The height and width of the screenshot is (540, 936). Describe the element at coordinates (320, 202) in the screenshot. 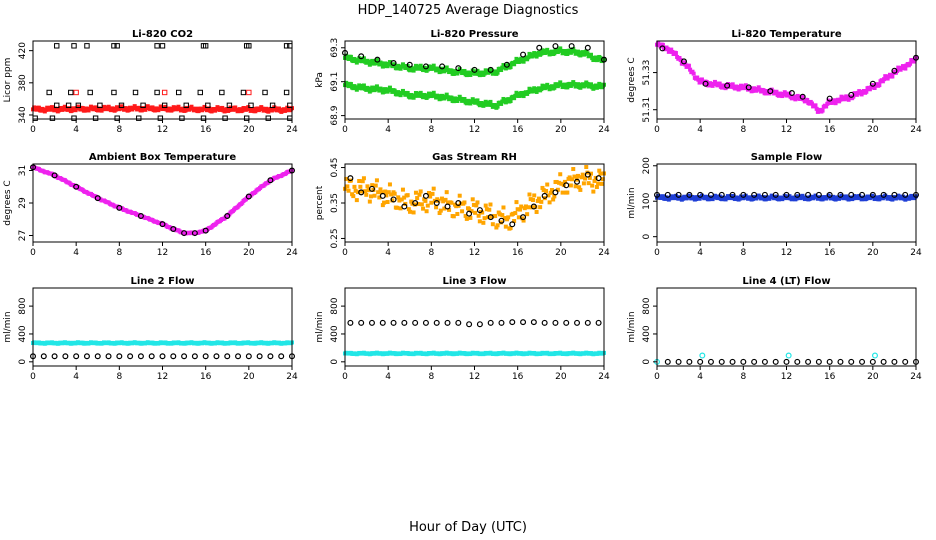

I see `y-axis-label: percent` at that location.